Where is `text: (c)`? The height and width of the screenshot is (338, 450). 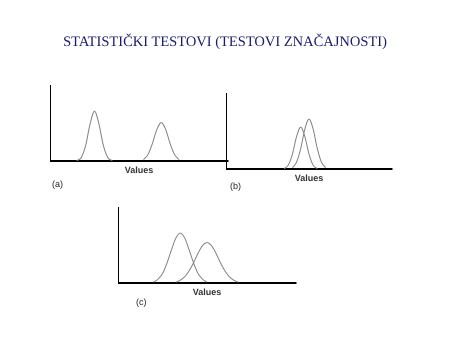
text: (c) is located at coordinates (141, 302).